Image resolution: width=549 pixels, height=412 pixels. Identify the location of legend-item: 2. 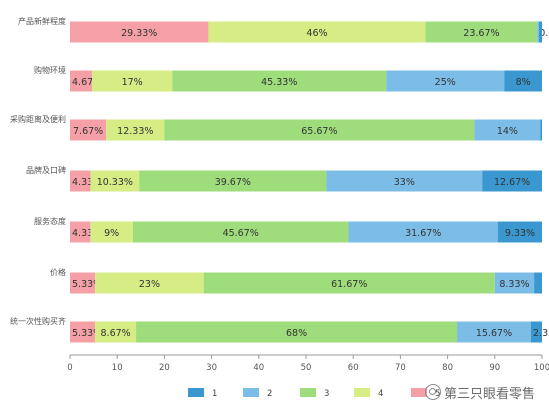
(257, 393).